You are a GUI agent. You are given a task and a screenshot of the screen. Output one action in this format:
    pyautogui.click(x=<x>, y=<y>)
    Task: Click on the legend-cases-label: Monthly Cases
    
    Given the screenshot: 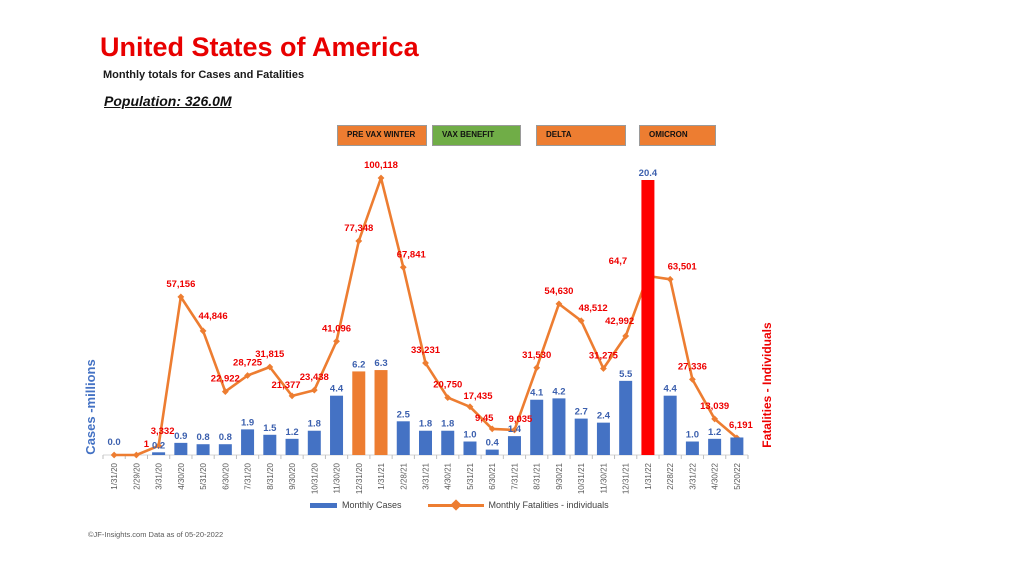 What is the action you would take?
    pyautogui.click(x=372, y=505)
    